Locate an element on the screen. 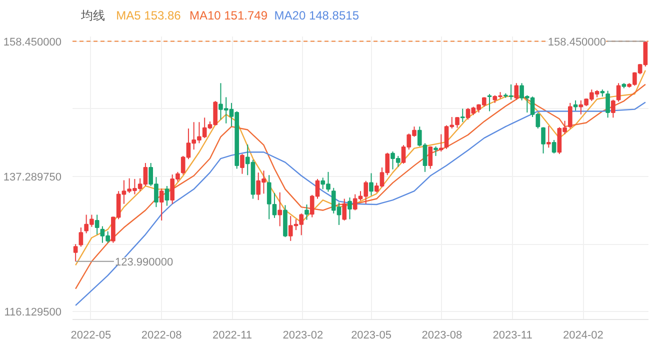 Image resolution: width=660 pixels, height=341 pixels. y-tick-label: 137.289750 is located at coordinates (32, 177).